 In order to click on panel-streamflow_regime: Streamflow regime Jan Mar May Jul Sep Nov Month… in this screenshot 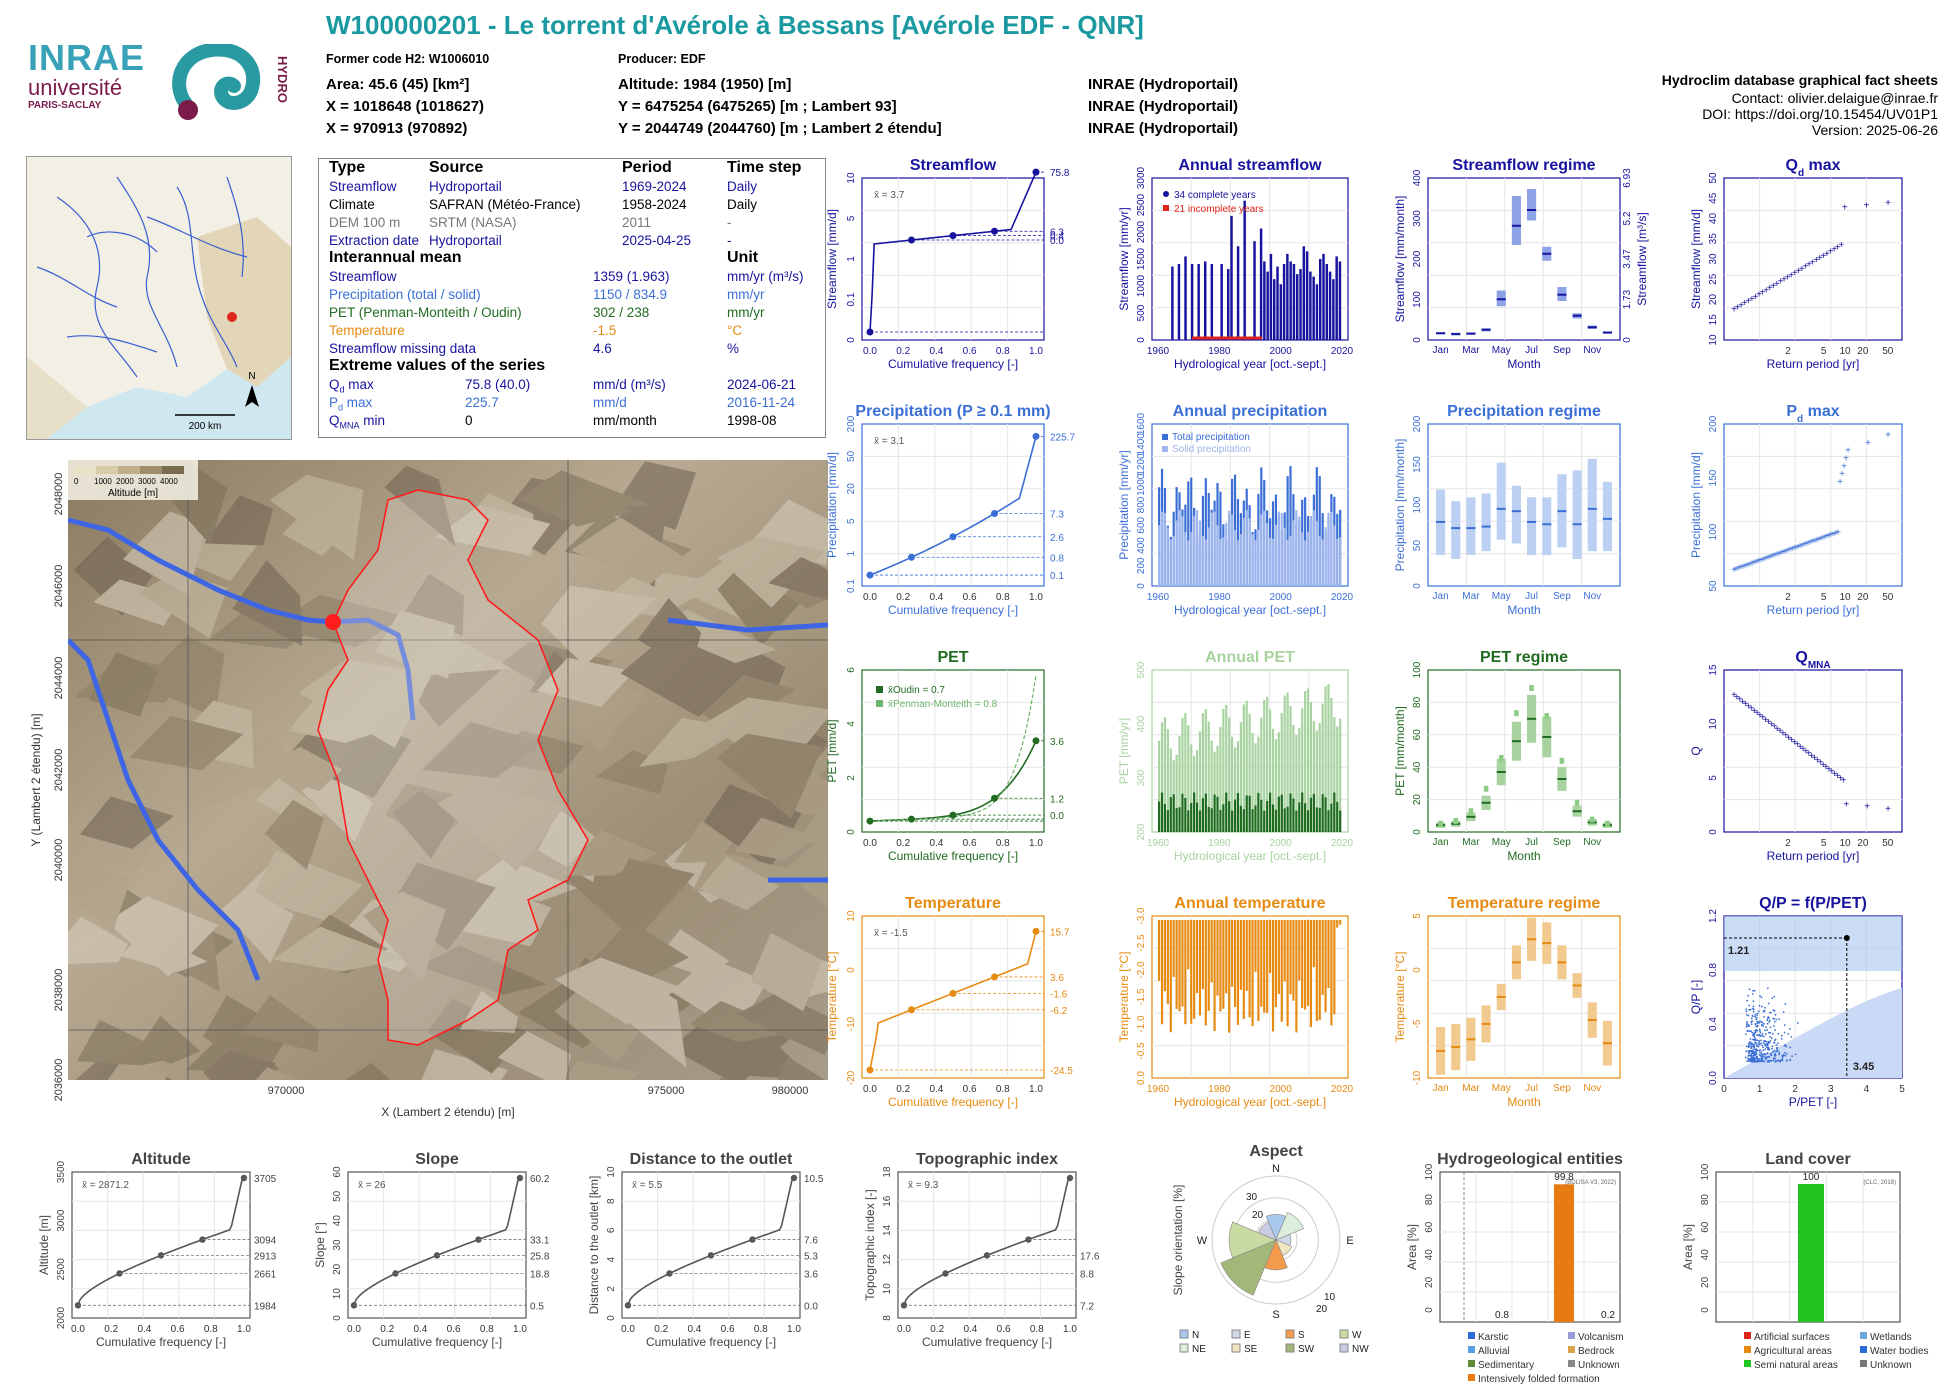, I will do `click(1521, 264)`.